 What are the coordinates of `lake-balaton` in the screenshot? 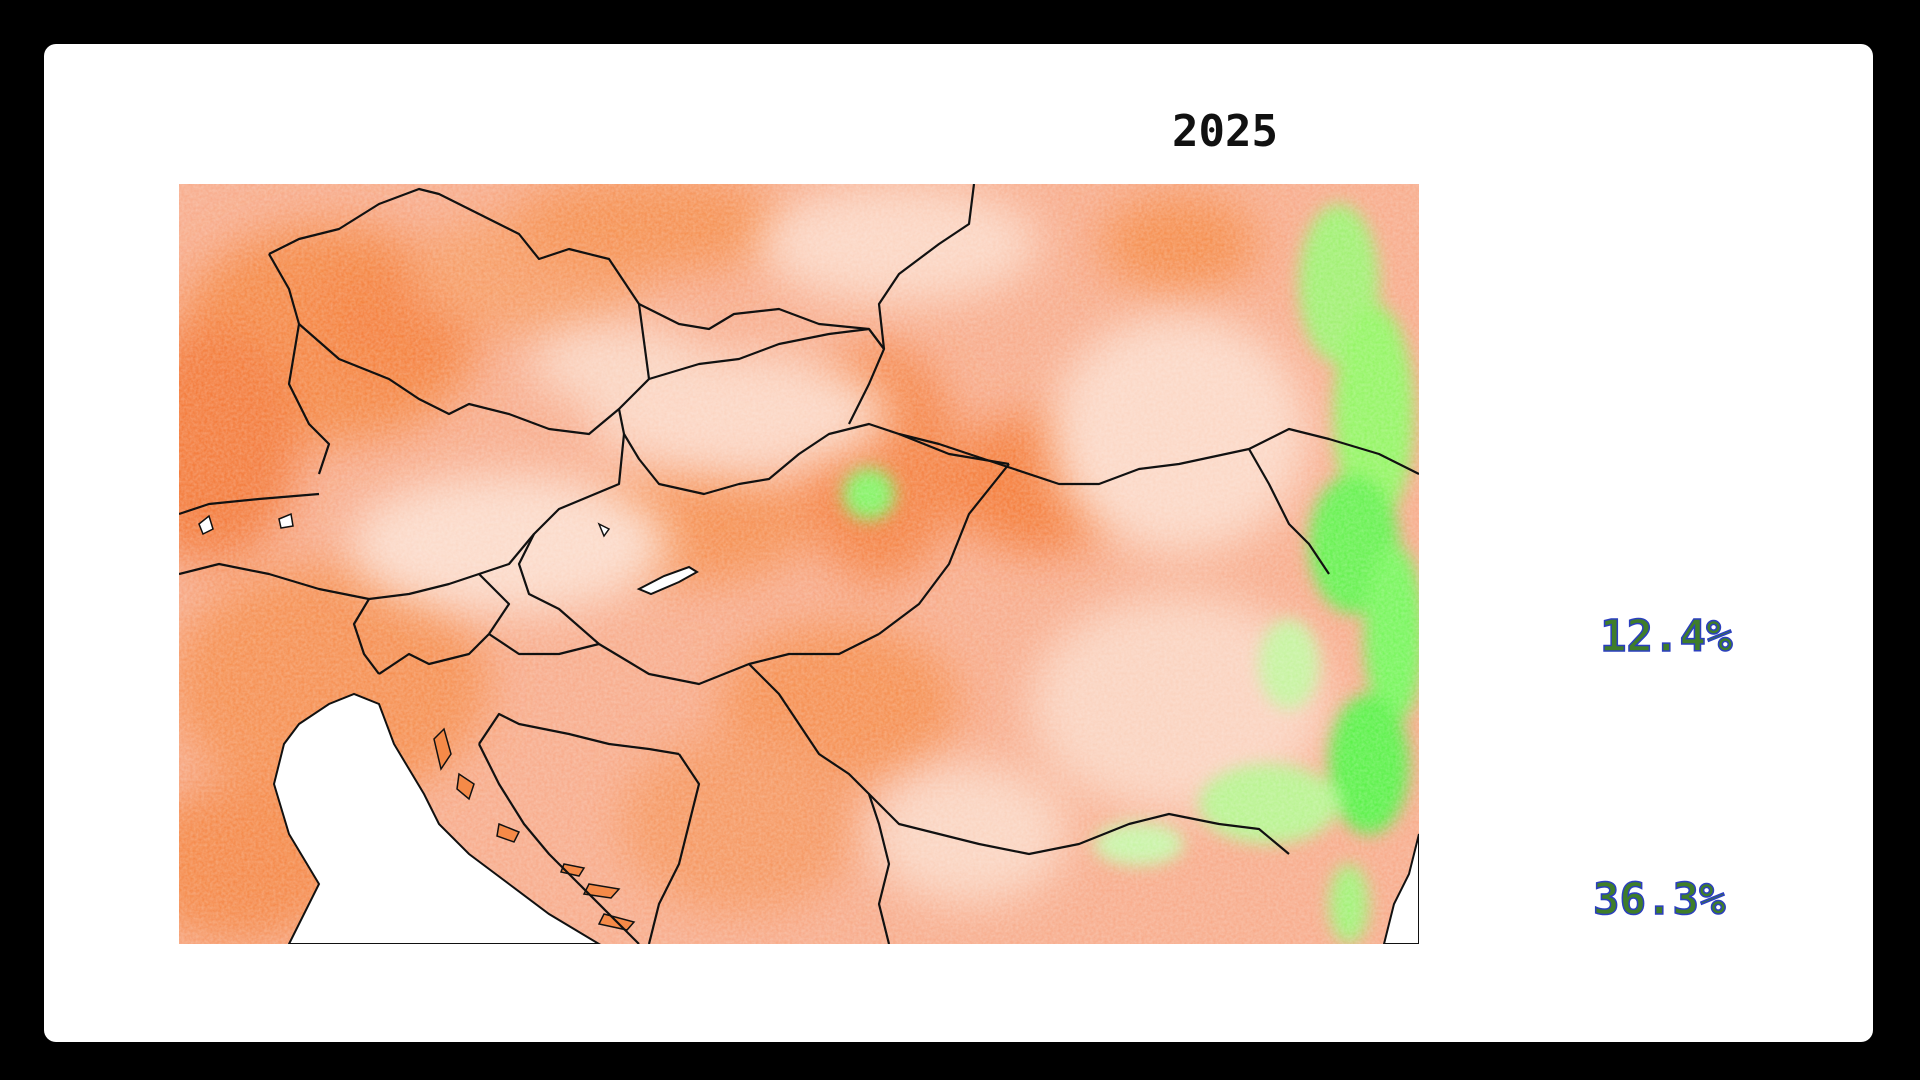 It's located at (667, 580).